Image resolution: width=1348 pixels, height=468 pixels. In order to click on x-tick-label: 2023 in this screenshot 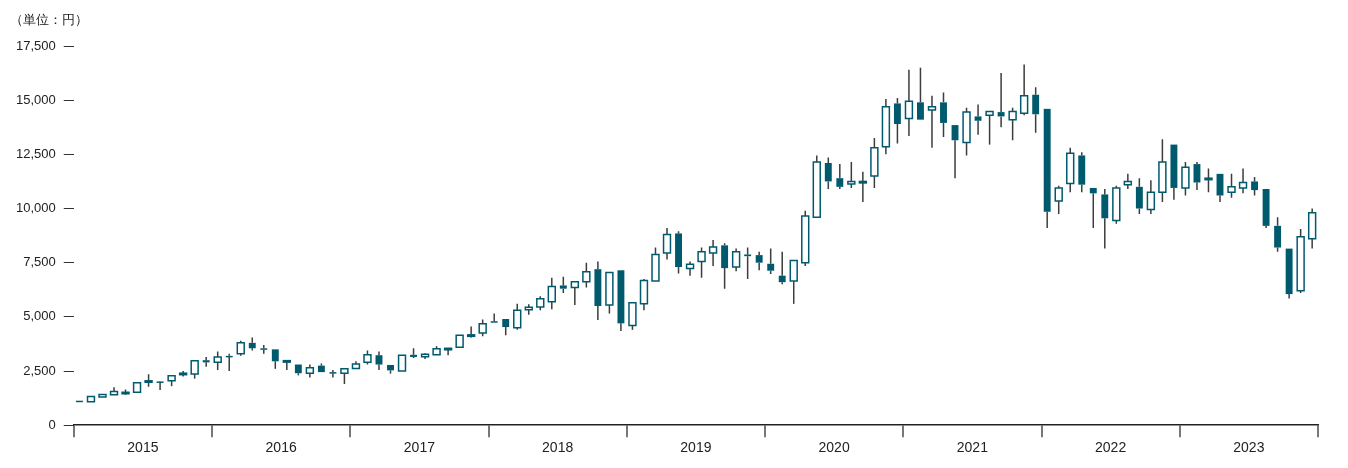, I will do `click(1249, 447)`.